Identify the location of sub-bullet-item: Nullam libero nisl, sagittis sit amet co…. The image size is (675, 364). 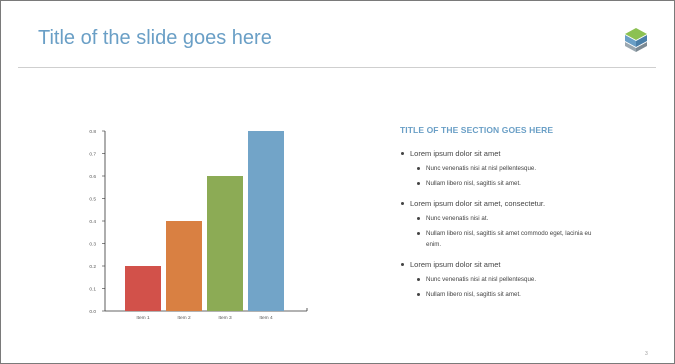
(498, 239).